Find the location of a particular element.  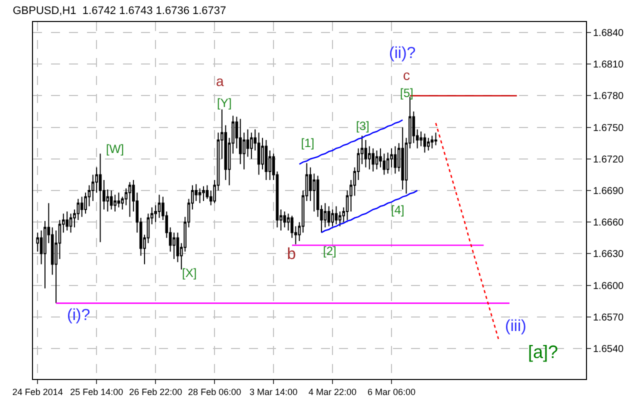

x-tick-label: 24 Feb 2014 is located at coordinates (37, 391).